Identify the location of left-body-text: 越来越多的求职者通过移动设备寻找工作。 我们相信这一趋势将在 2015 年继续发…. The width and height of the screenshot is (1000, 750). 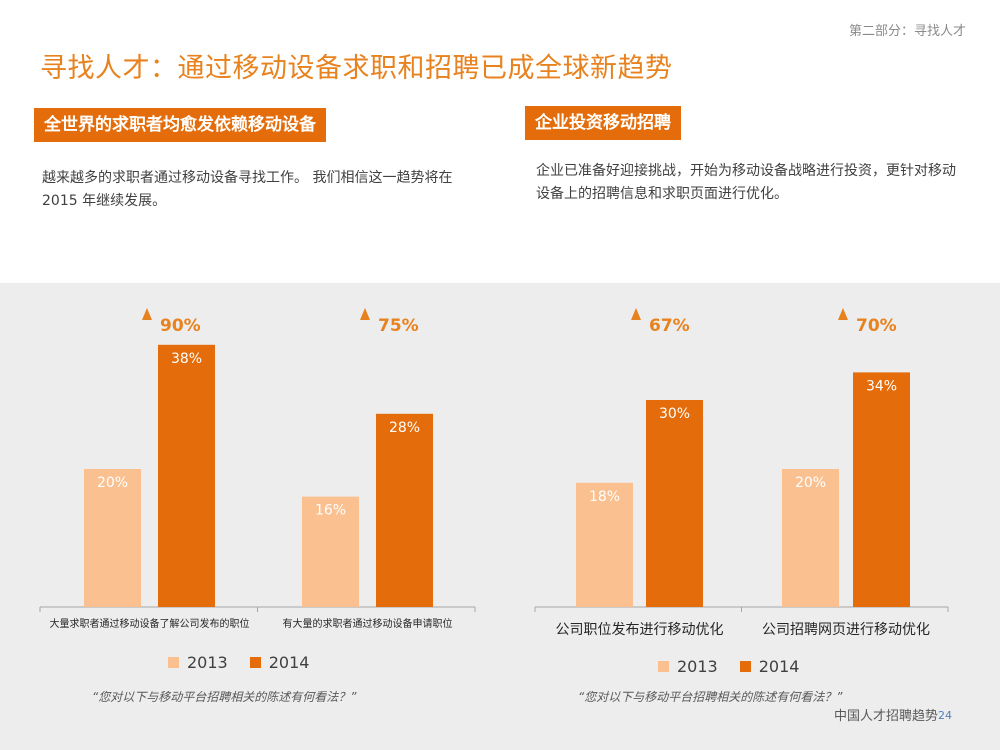
(247, 189).